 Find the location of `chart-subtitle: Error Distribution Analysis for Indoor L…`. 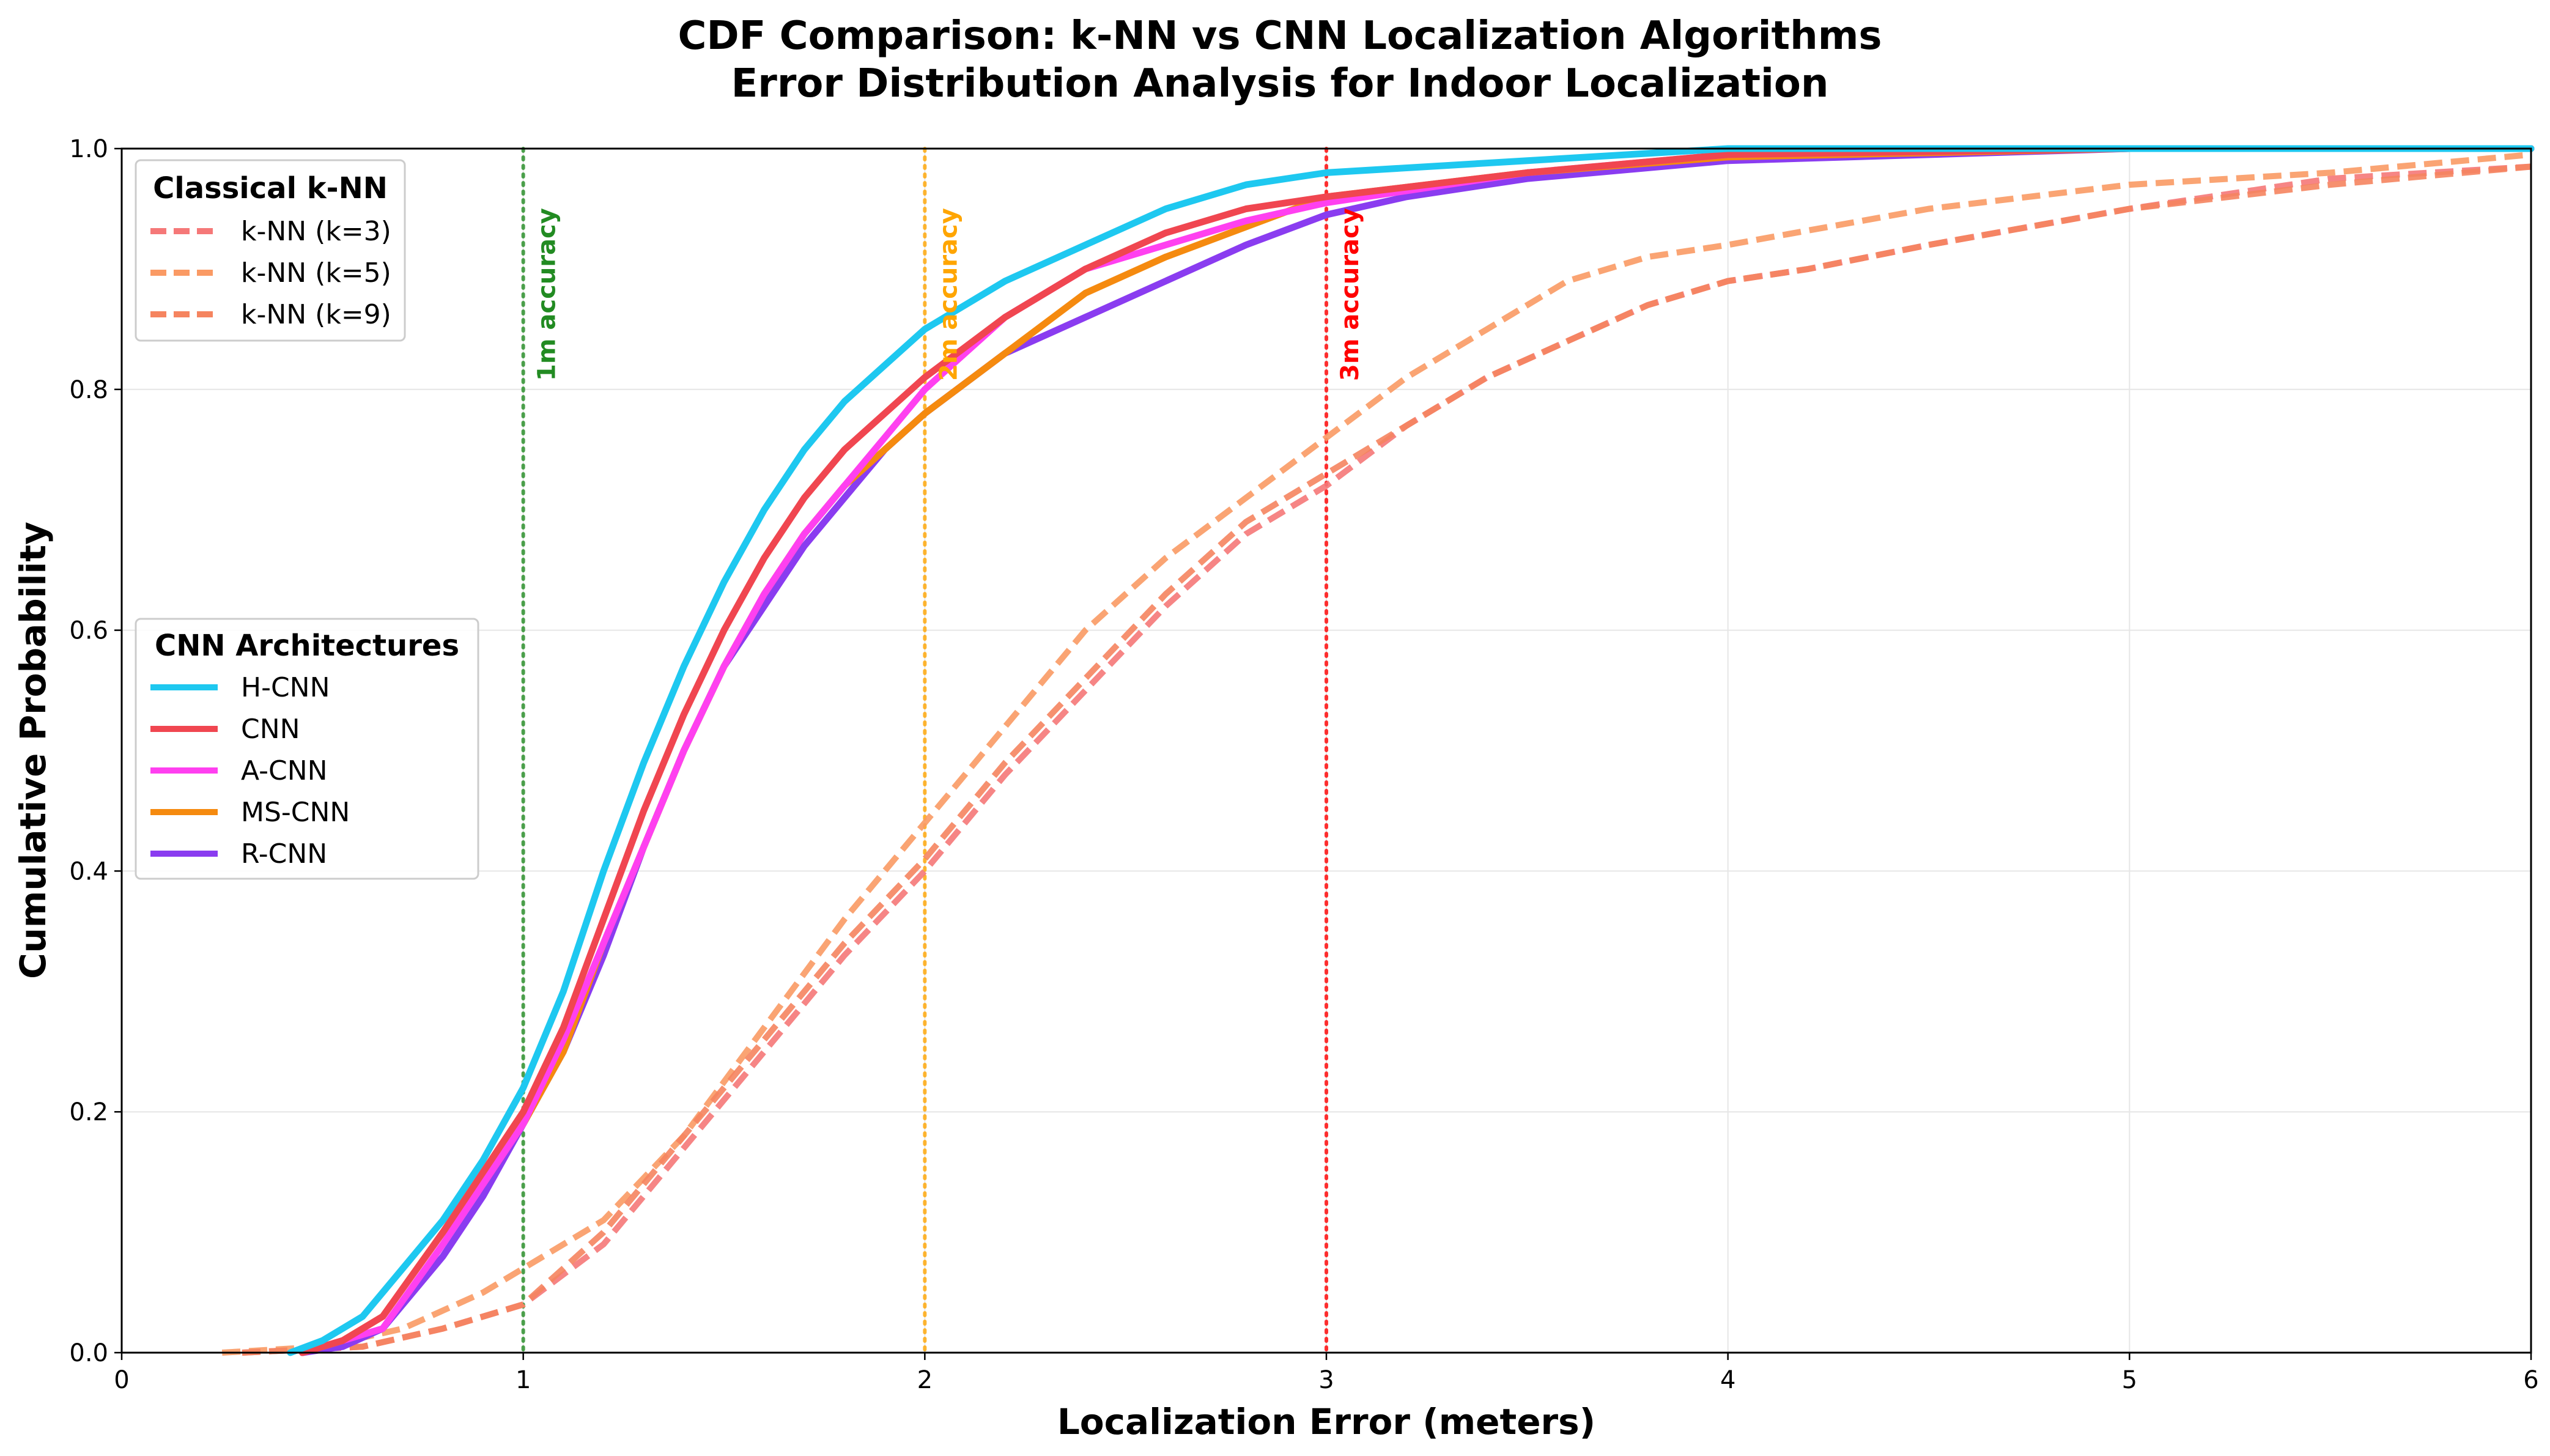

chart-subtitle: Error Distribution Analysis for Indoor L… is located at coordinates (1280, 83).